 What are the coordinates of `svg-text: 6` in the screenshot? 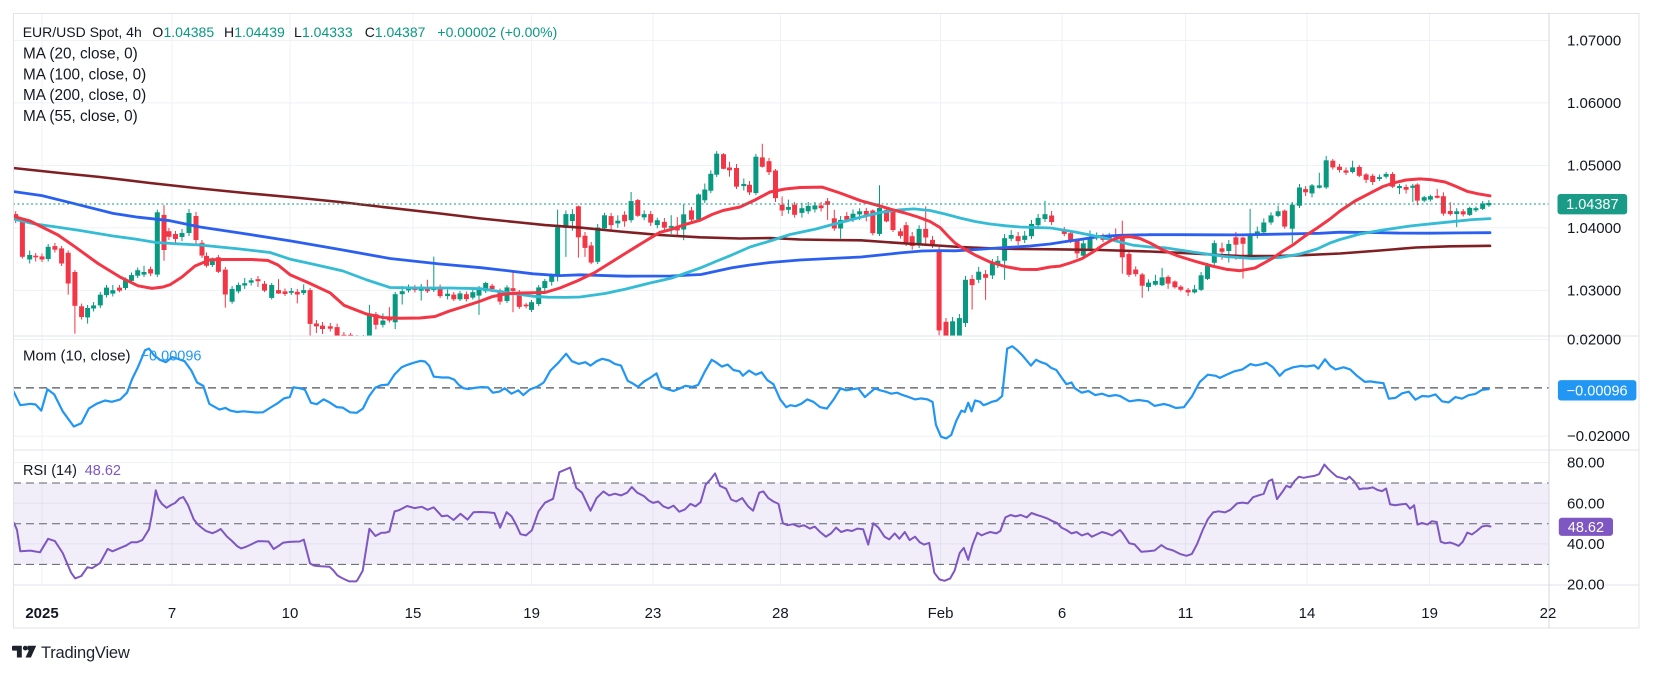 It's located at (1062, 613).